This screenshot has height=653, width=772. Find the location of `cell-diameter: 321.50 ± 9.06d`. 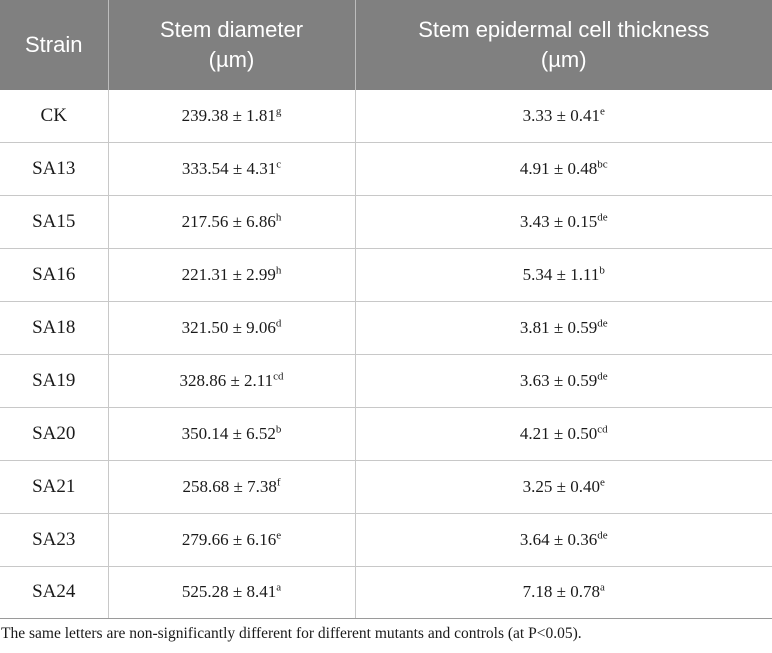

cell-diameter: 321.50 ± 9.06d is located at coordinates (232, 328).